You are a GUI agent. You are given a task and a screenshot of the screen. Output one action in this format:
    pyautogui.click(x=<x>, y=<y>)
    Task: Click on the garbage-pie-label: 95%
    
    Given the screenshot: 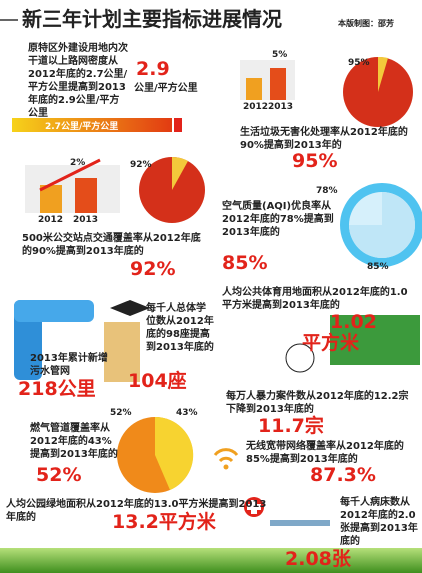 What is the action you would take?
    pyautogui.click(x=359, y=63)
    